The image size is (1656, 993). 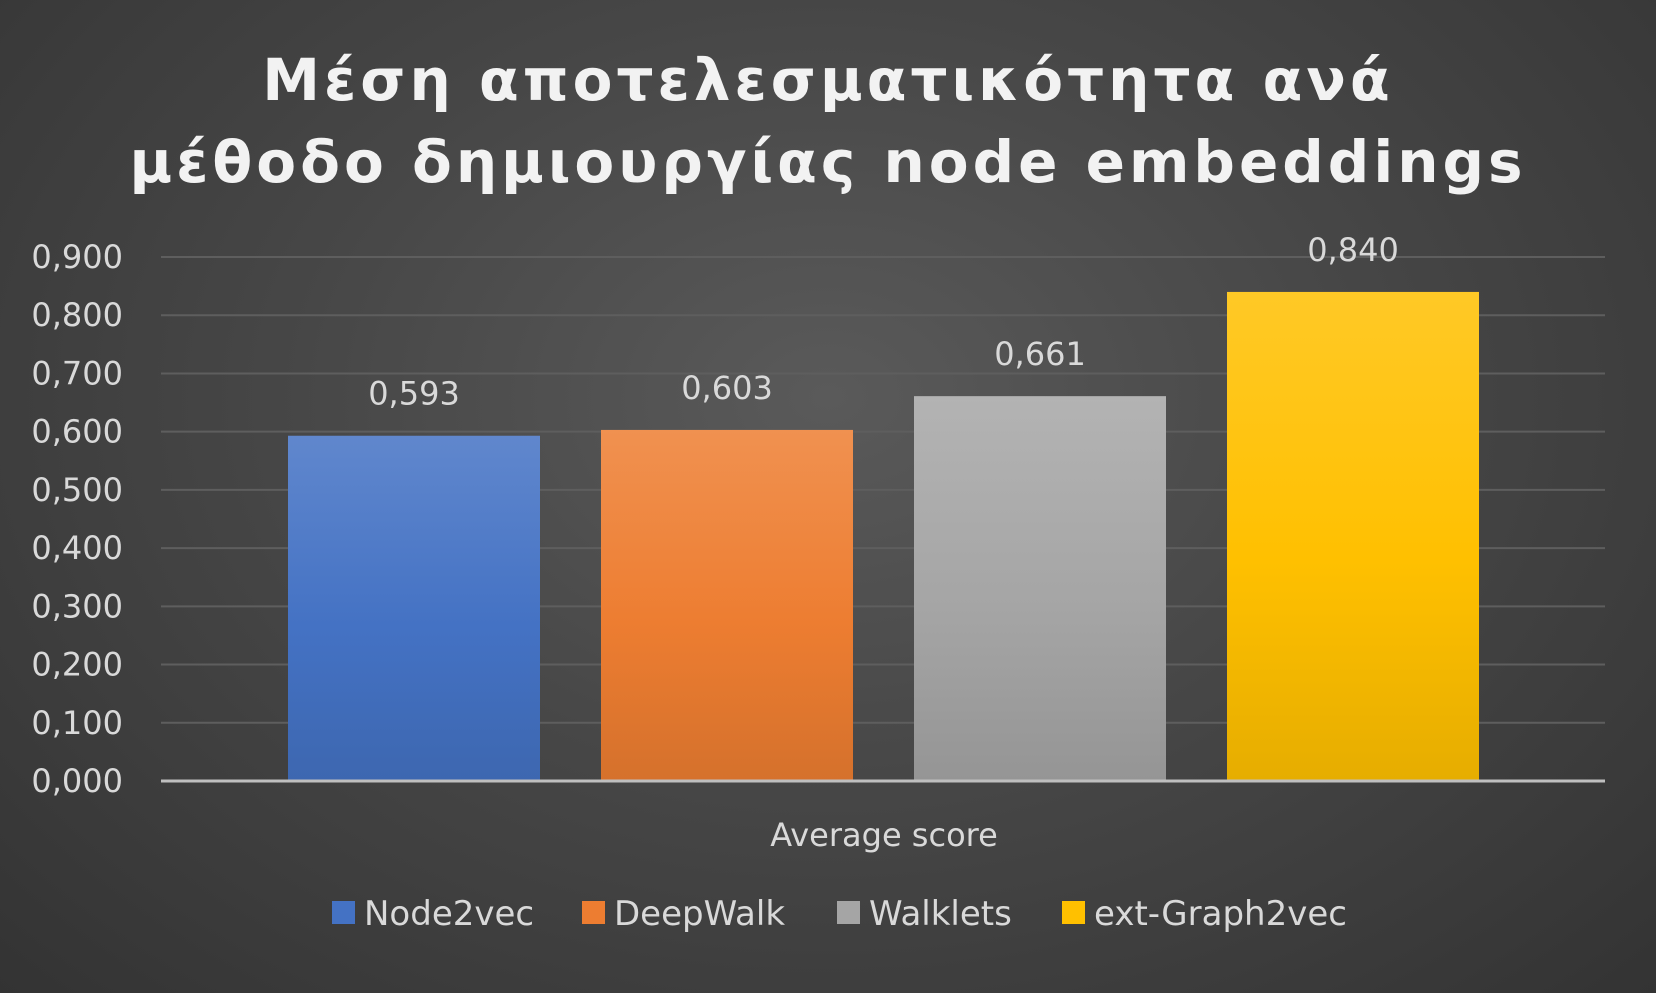 What do you see at coordinates (77, 606) in the screenshot?
I see `y-tick-label: 0,300` at bounding box center [77, 606].